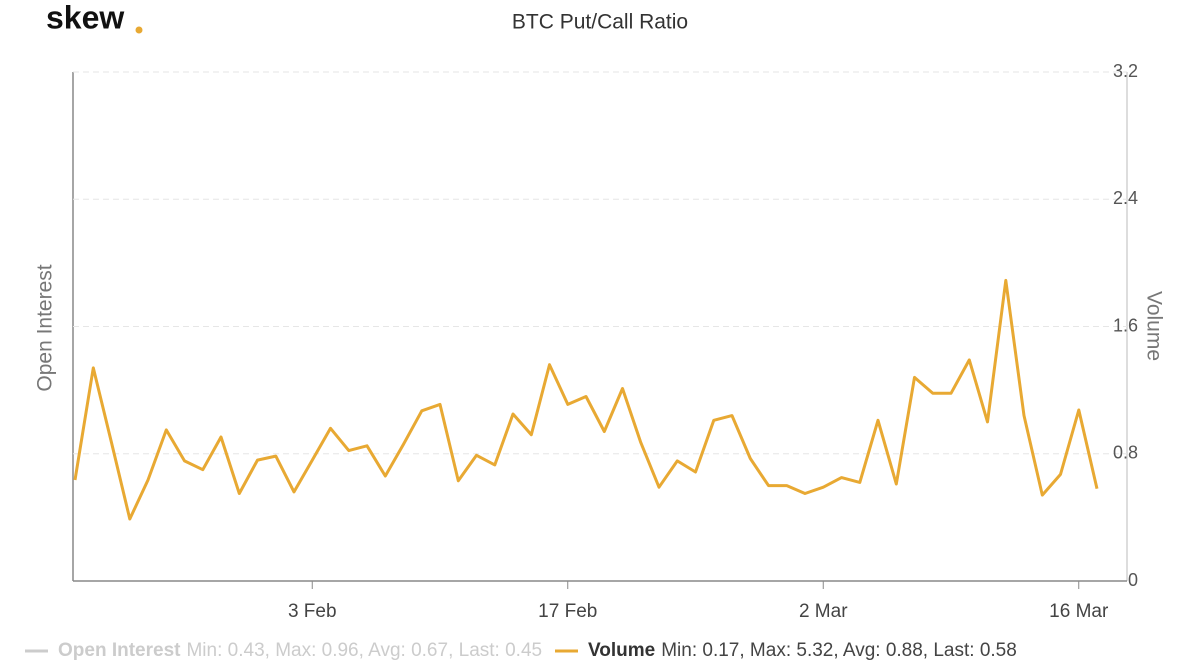  What do you see at coordinates (600, 22) in the screenshot?
I see `chart-title: BTC Put/Call Ratio` at bounding box center [600, 22].